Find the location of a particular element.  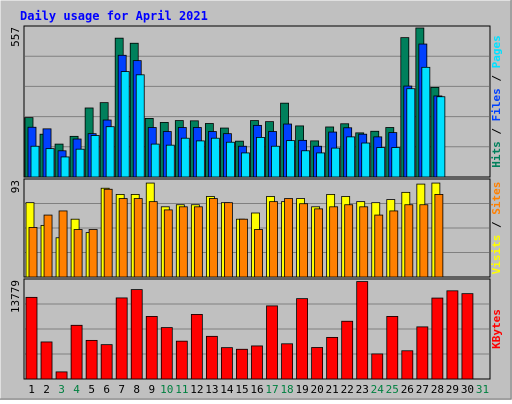

hits-legend-text: Hits / Files / Pages is located at coordinates (496, 101).